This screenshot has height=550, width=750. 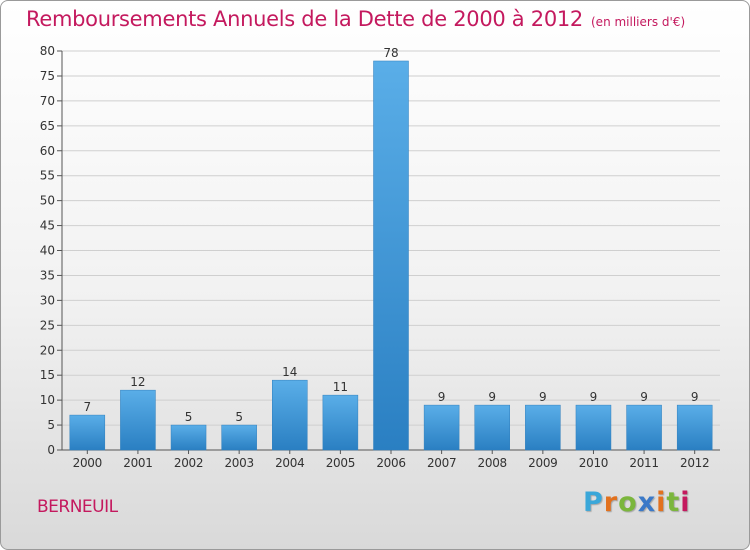 What do you see at coordinates (238, 463) in the screenshot?
I see `x-tick-label: 2003` at bounding box center [238, 463].